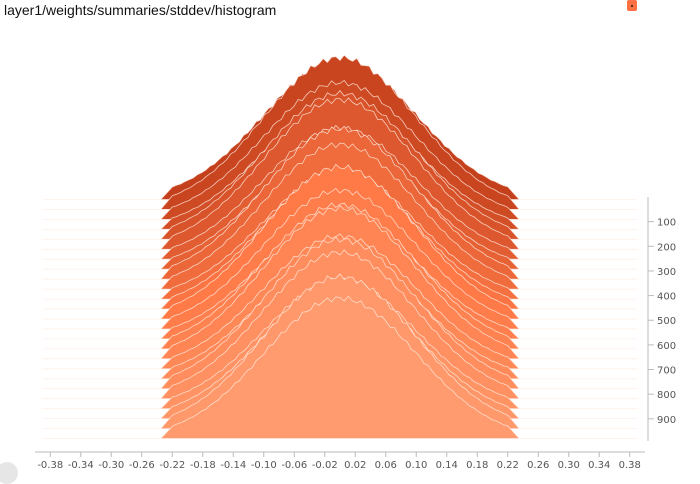 This screenshot has height=484, width=700. What do you see at coordinates (294, 465) in the screenshot?
I see `x-tick-label: -0.06` at bounding box center [294, 465].